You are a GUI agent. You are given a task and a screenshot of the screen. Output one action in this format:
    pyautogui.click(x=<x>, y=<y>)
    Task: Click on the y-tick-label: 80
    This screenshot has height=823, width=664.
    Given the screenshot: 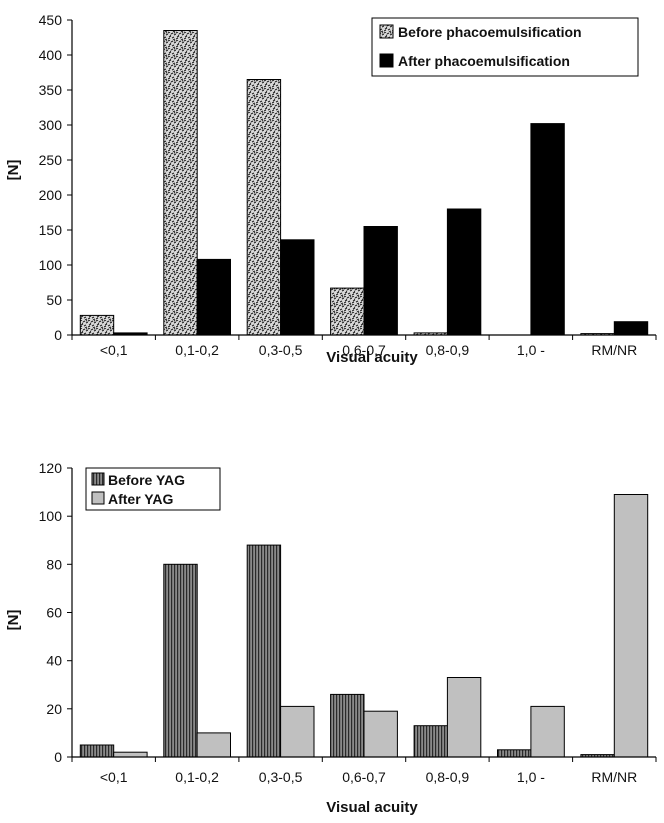 What is the action you would take?
    pyautogui.click(x=54, y=564)
    